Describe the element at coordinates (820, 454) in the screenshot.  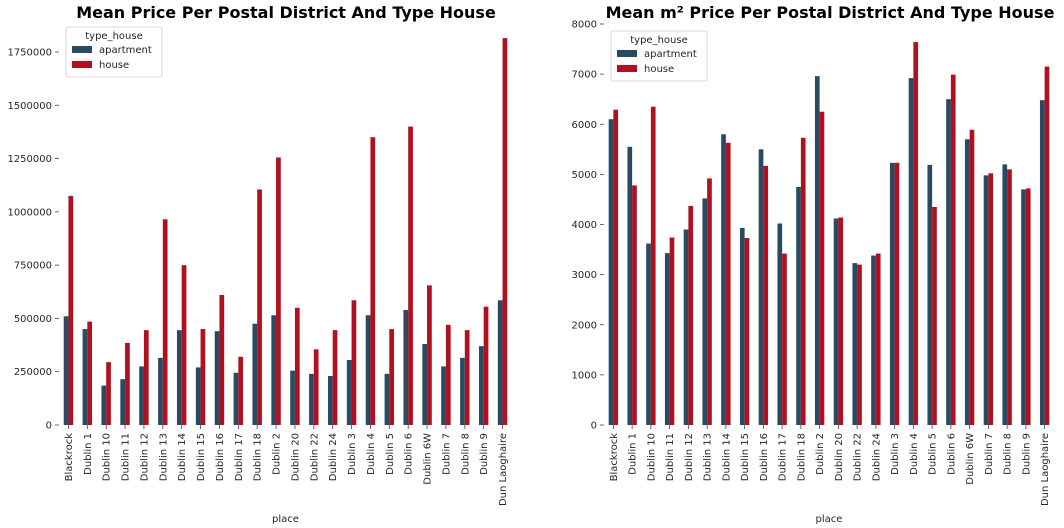
I see `x-tick-label: Dublin 2` at that location.